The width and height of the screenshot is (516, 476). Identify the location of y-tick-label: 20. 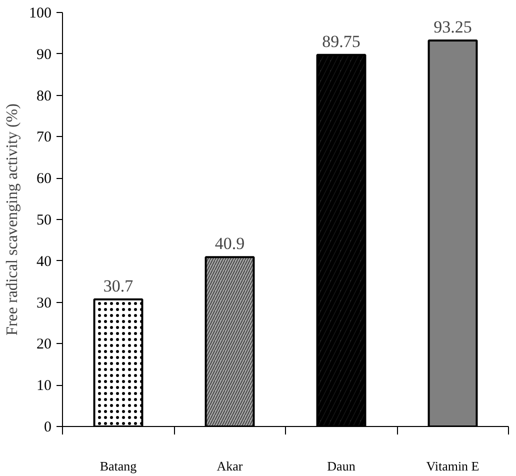
(44, 344).